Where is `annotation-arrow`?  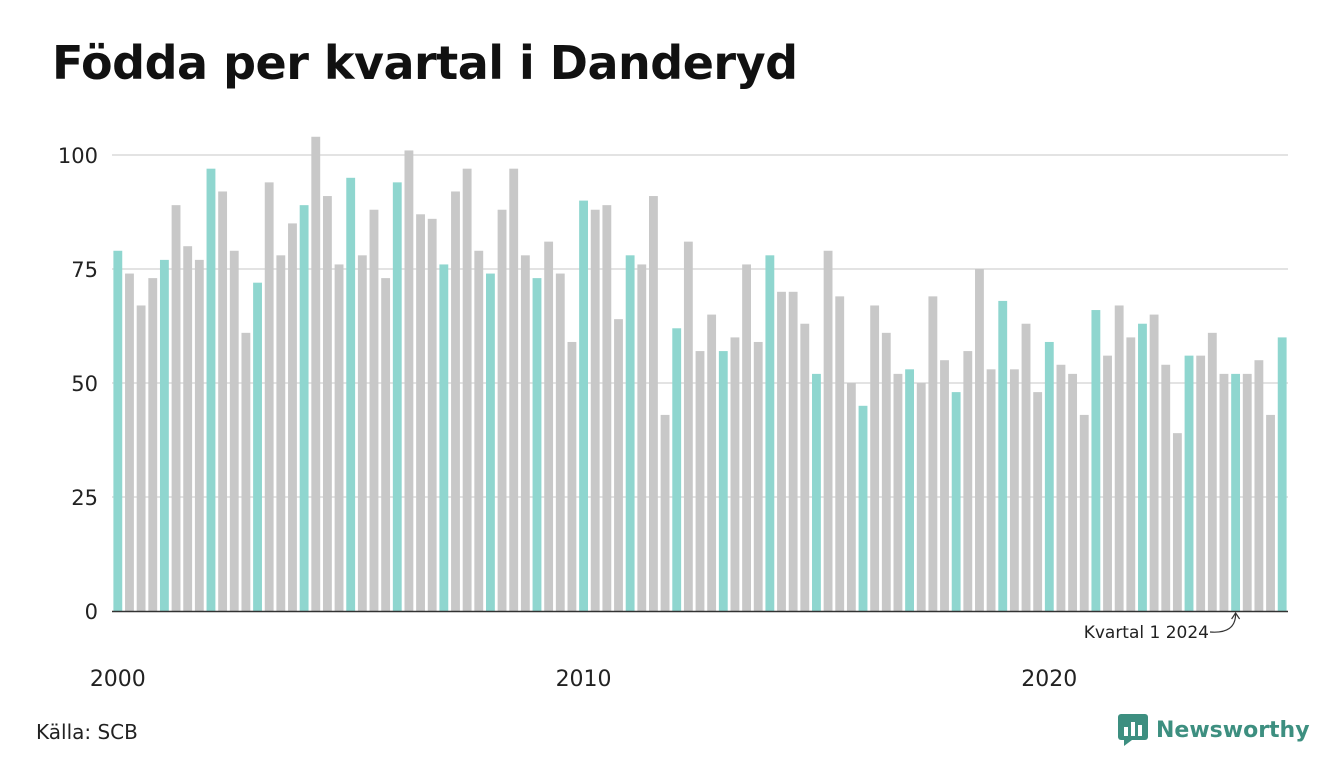
annotation-arrow is located at coordinates (1223, 623).